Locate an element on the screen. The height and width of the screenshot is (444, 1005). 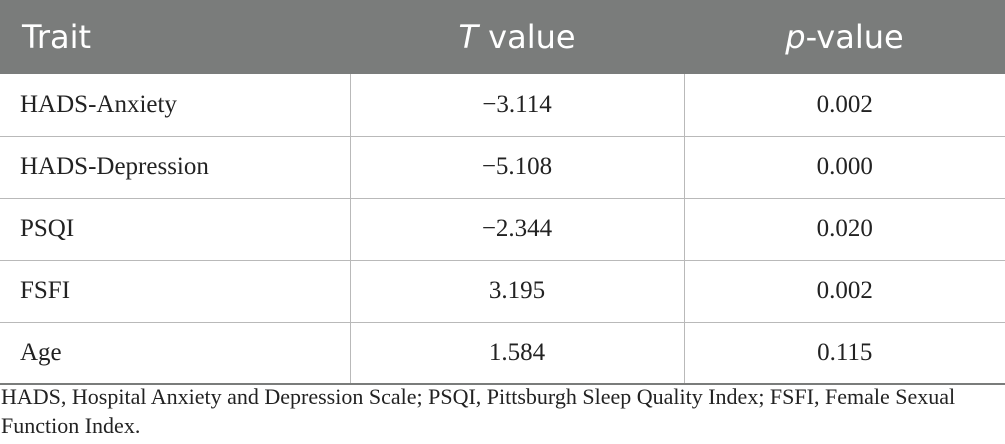
header-p-value: p-value is located at coordinates (844, 37).